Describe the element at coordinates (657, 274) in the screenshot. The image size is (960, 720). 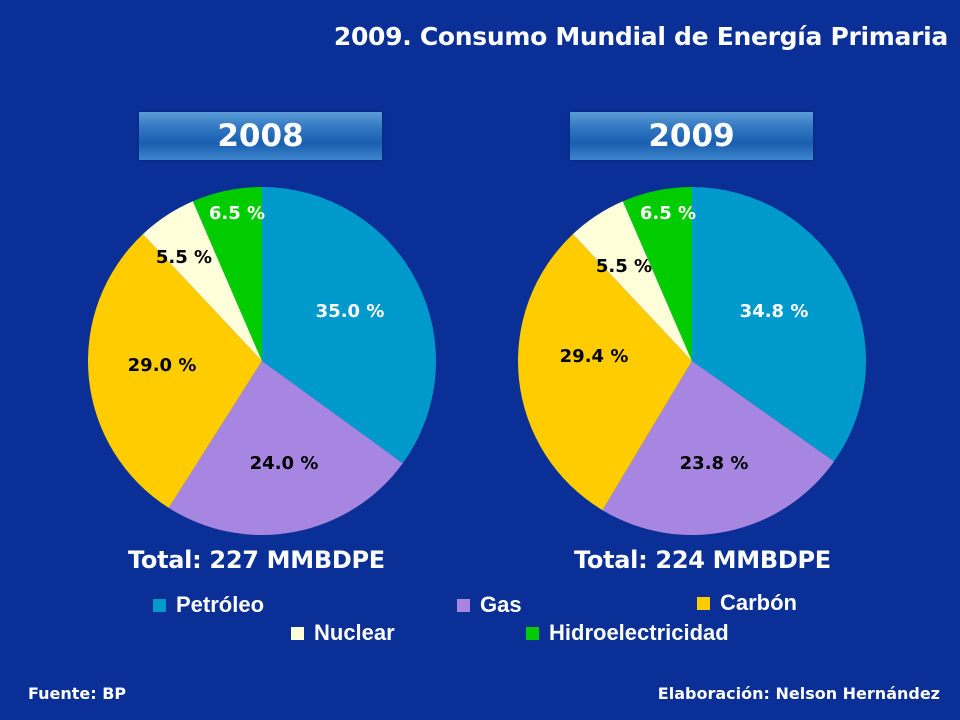
I see `pie-slice-2009-hidroelectricidad` at that location.